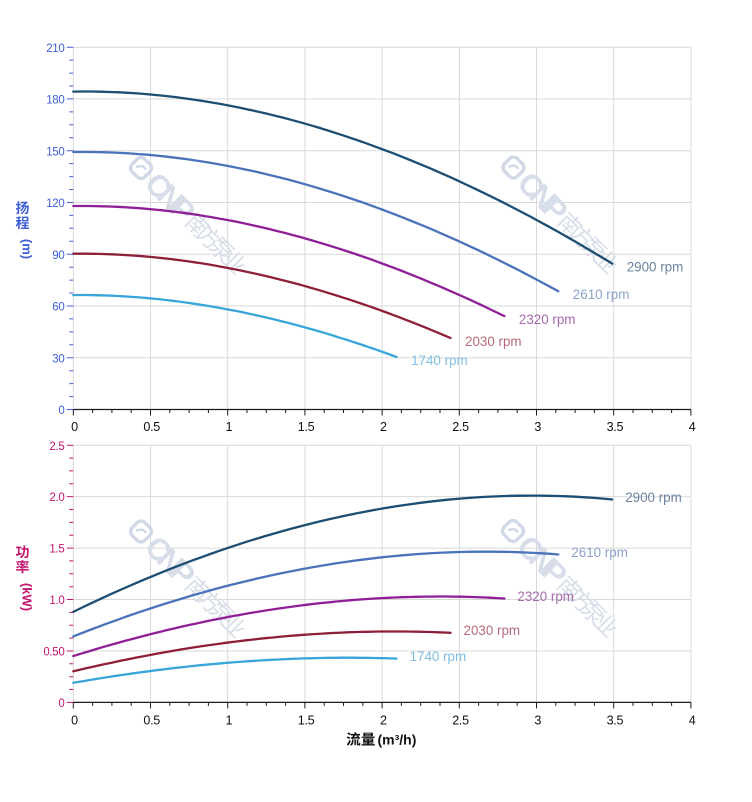  Describe the element at coordinates (56, 601) in the screenshot. I see `svg-text: 1.0` at that location.